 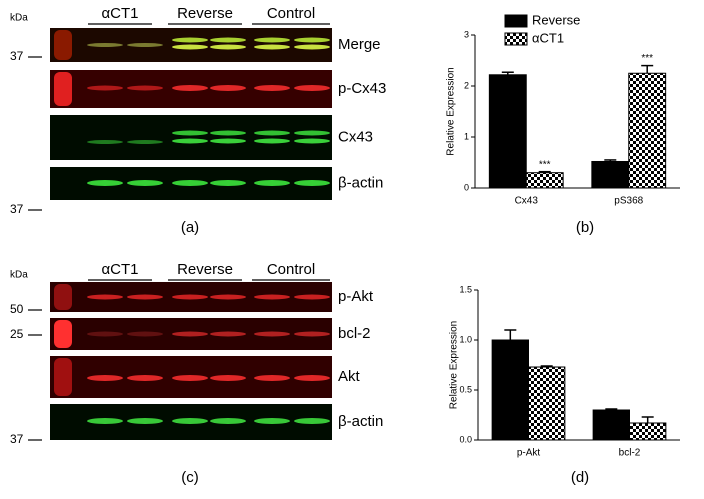 What do you see at coordinates (359, 44) in the screenshot?
I see `row-label: Merge` at bounding box center [359, 44].